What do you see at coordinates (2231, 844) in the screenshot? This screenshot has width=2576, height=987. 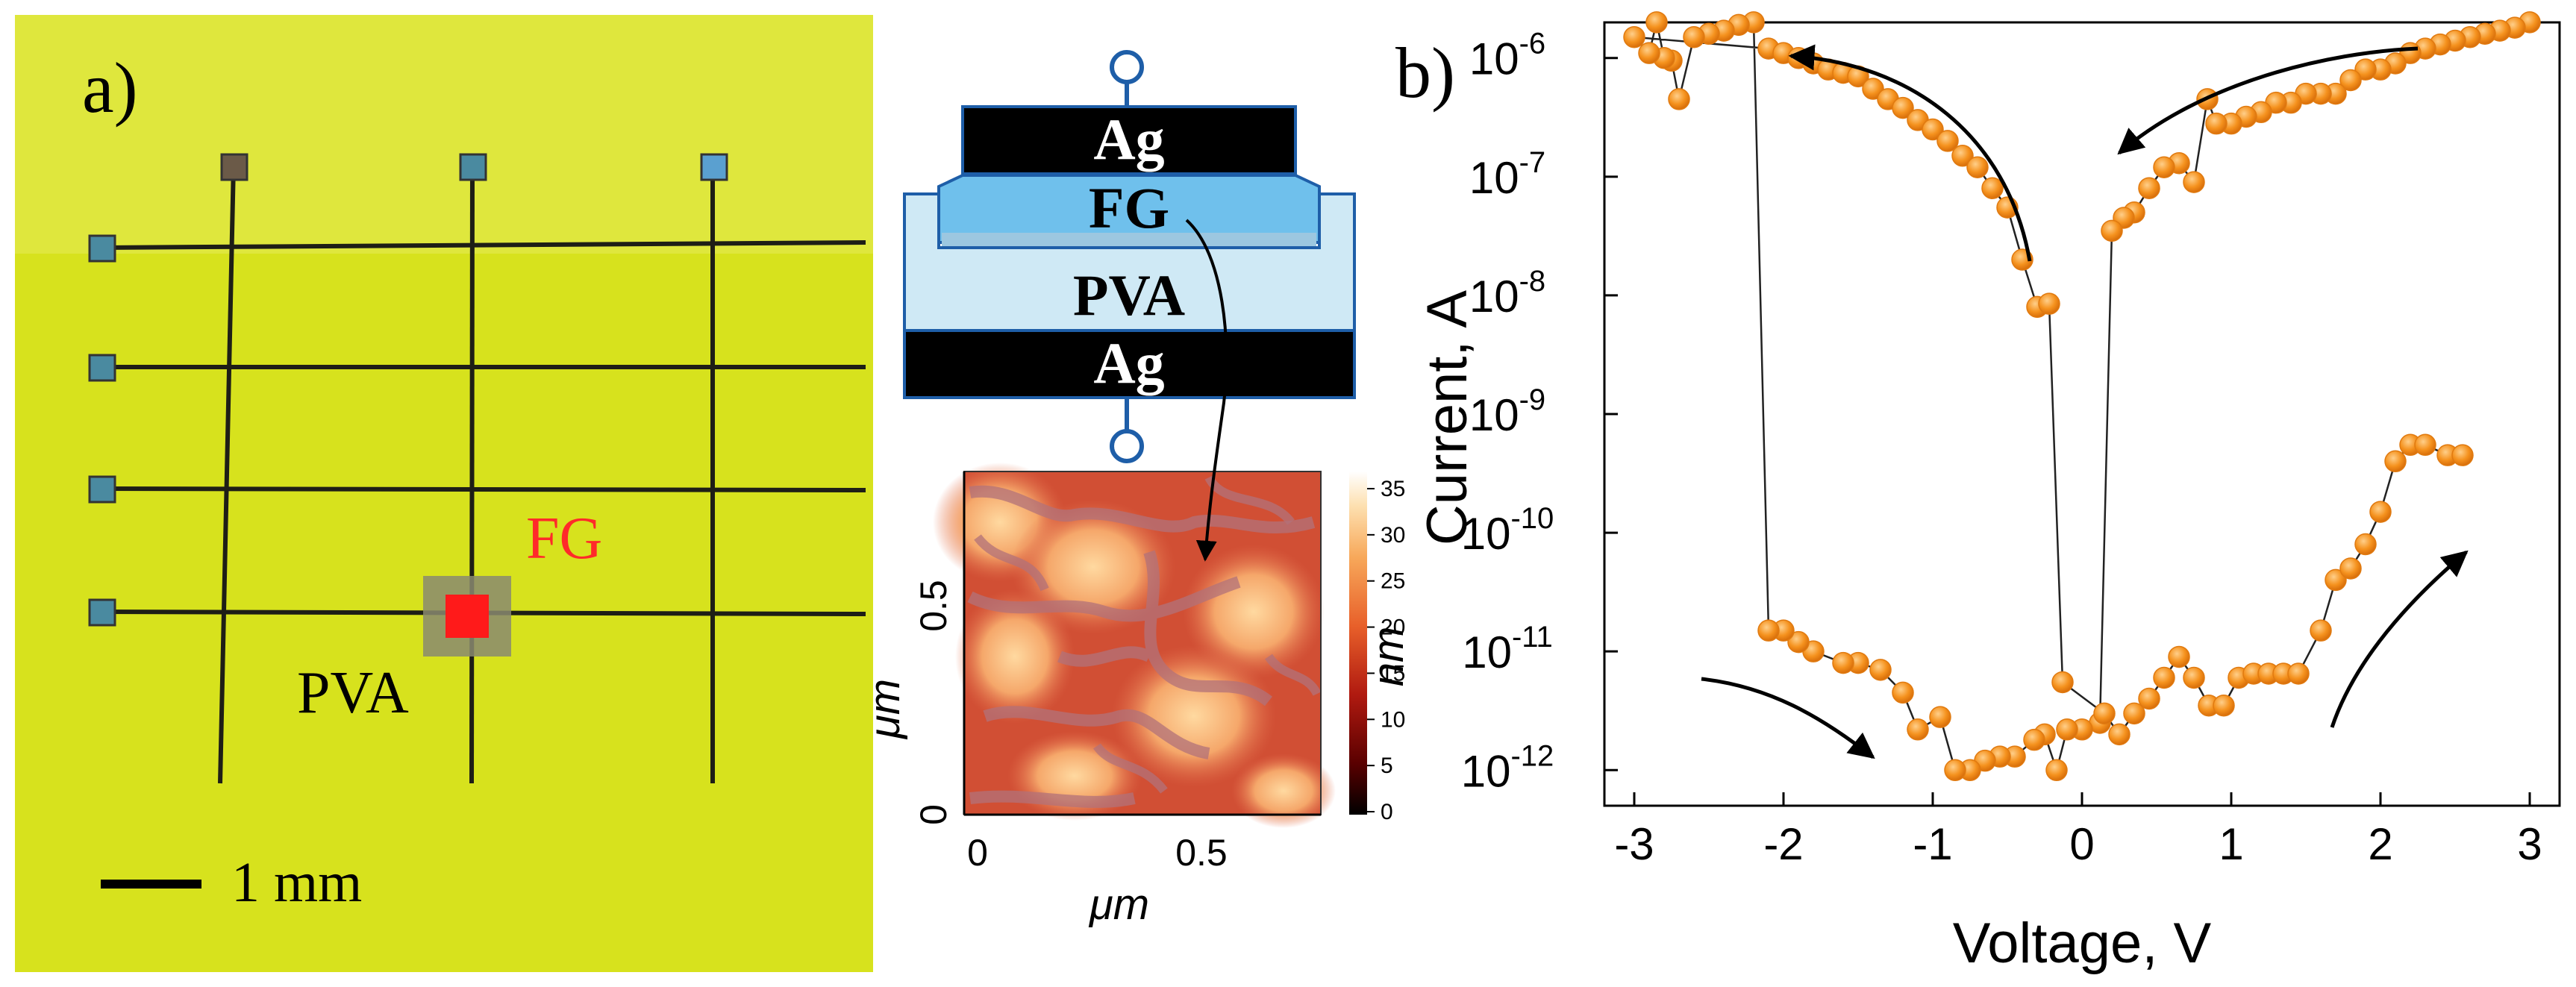 I see `chart-x-tick-label: 1` at bounding box center [2231, 844].